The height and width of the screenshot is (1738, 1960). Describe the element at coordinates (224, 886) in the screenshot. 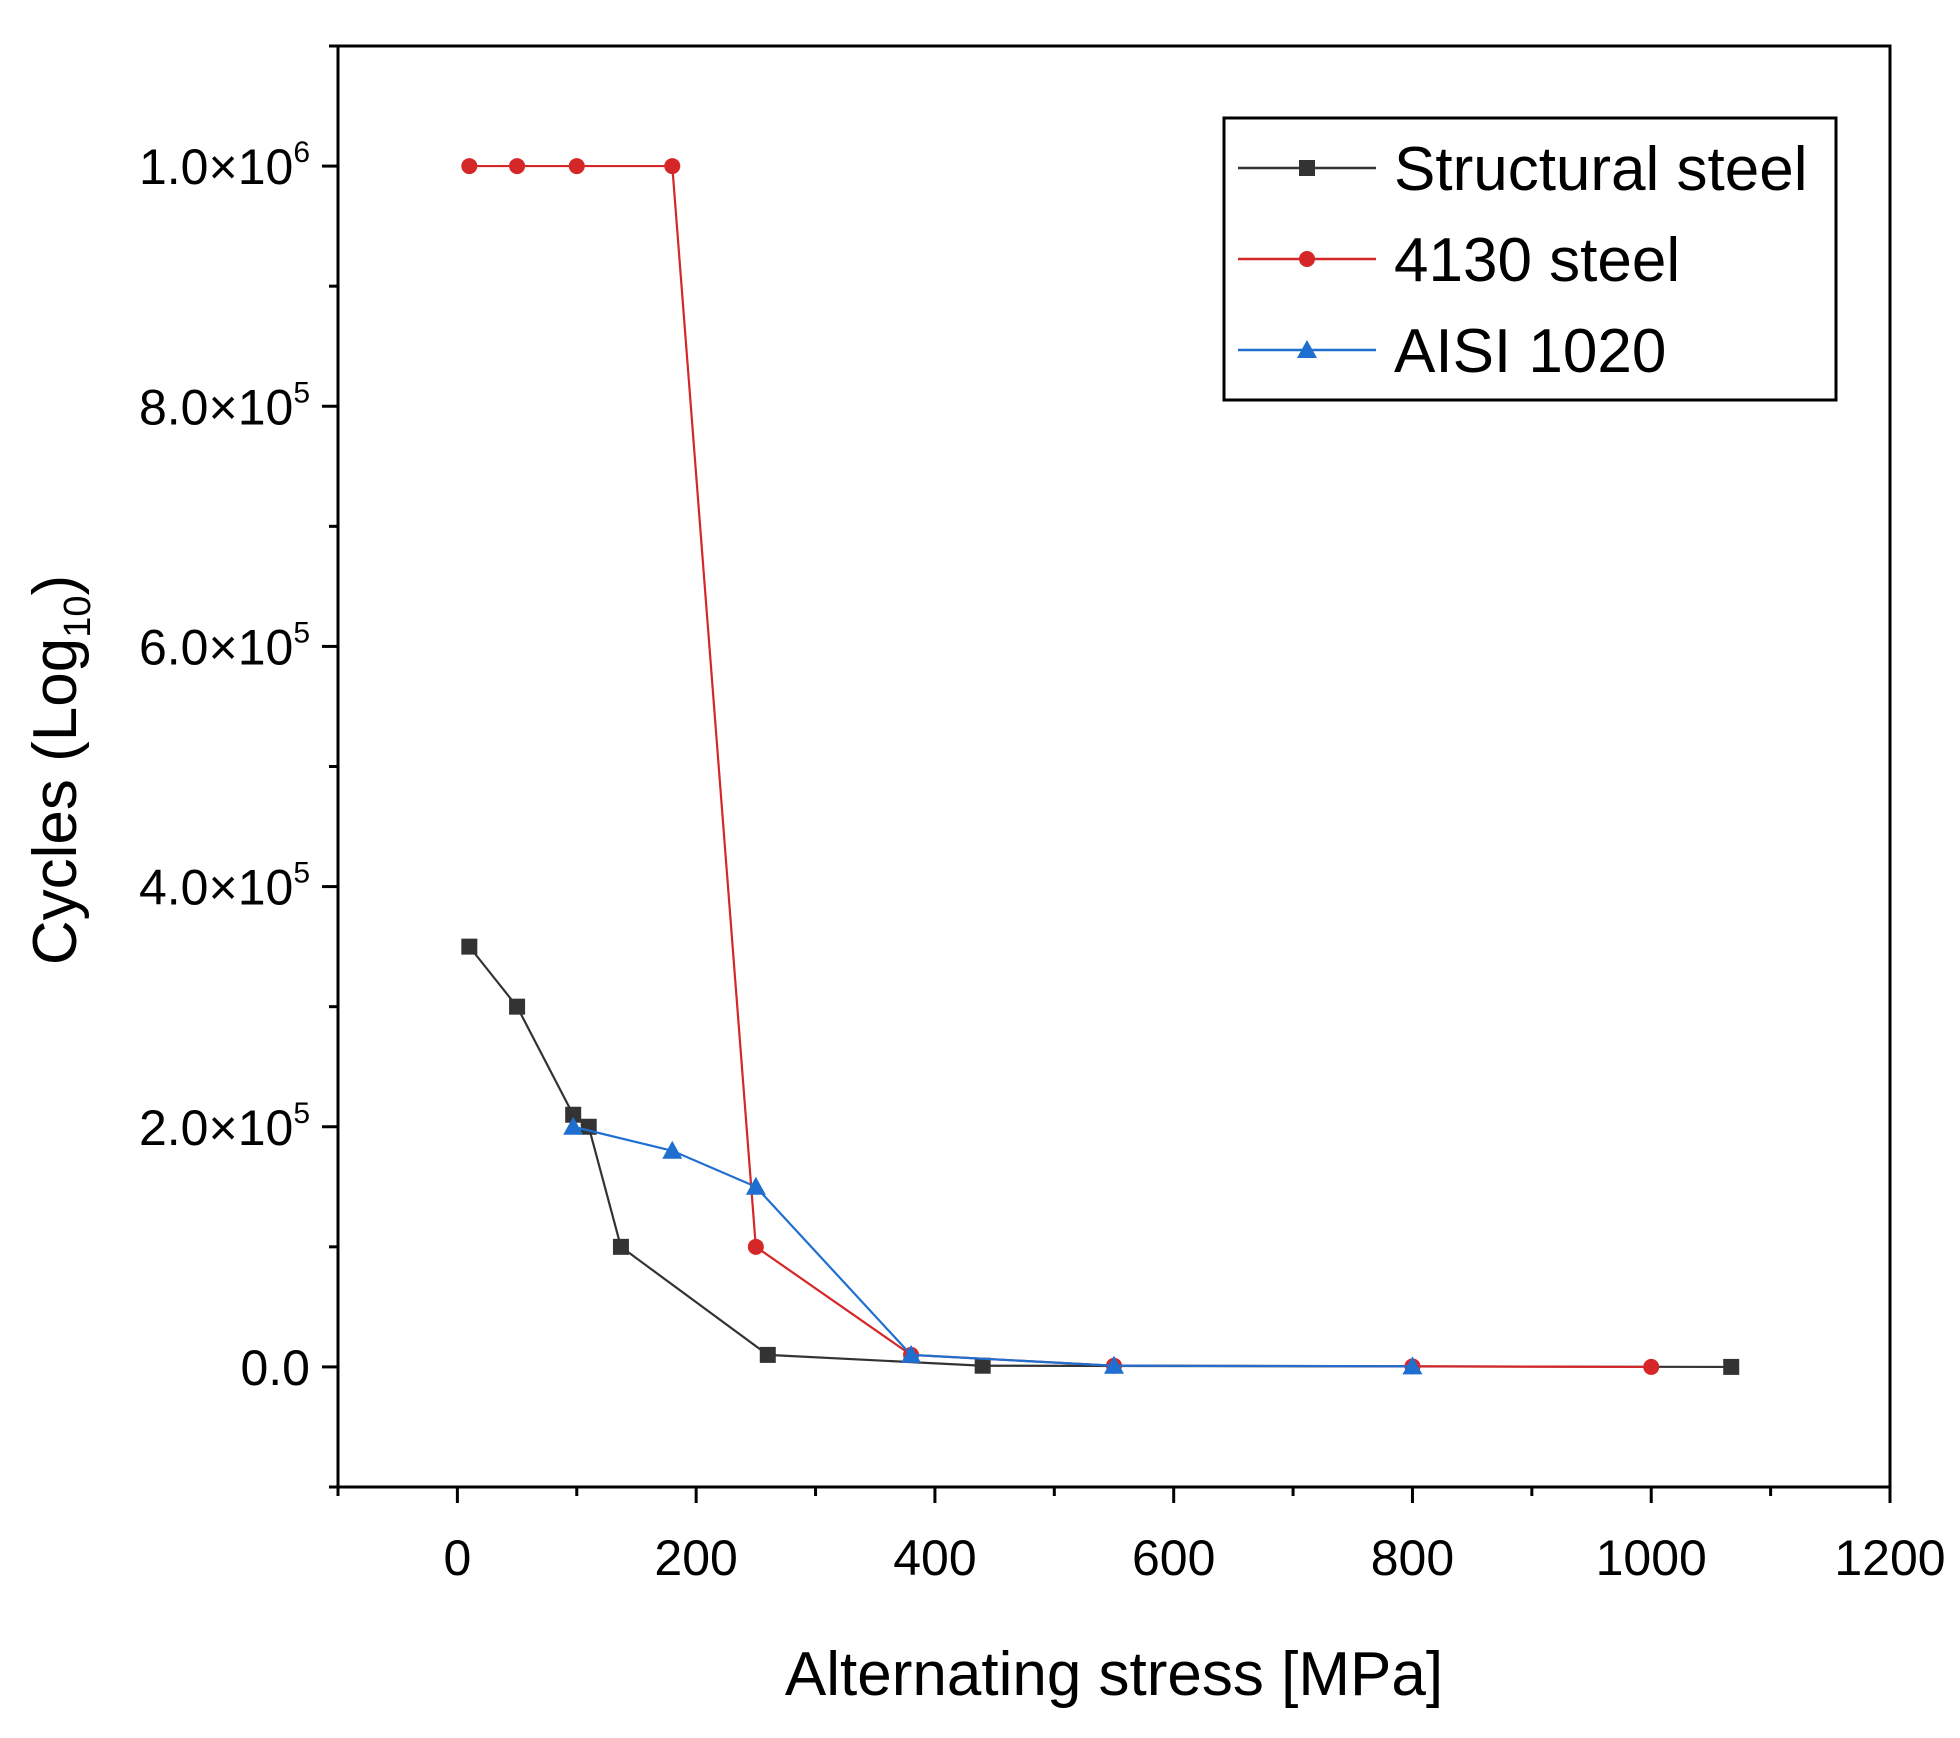

I see `y-tick-label: 4.0×10⁵` at that location.